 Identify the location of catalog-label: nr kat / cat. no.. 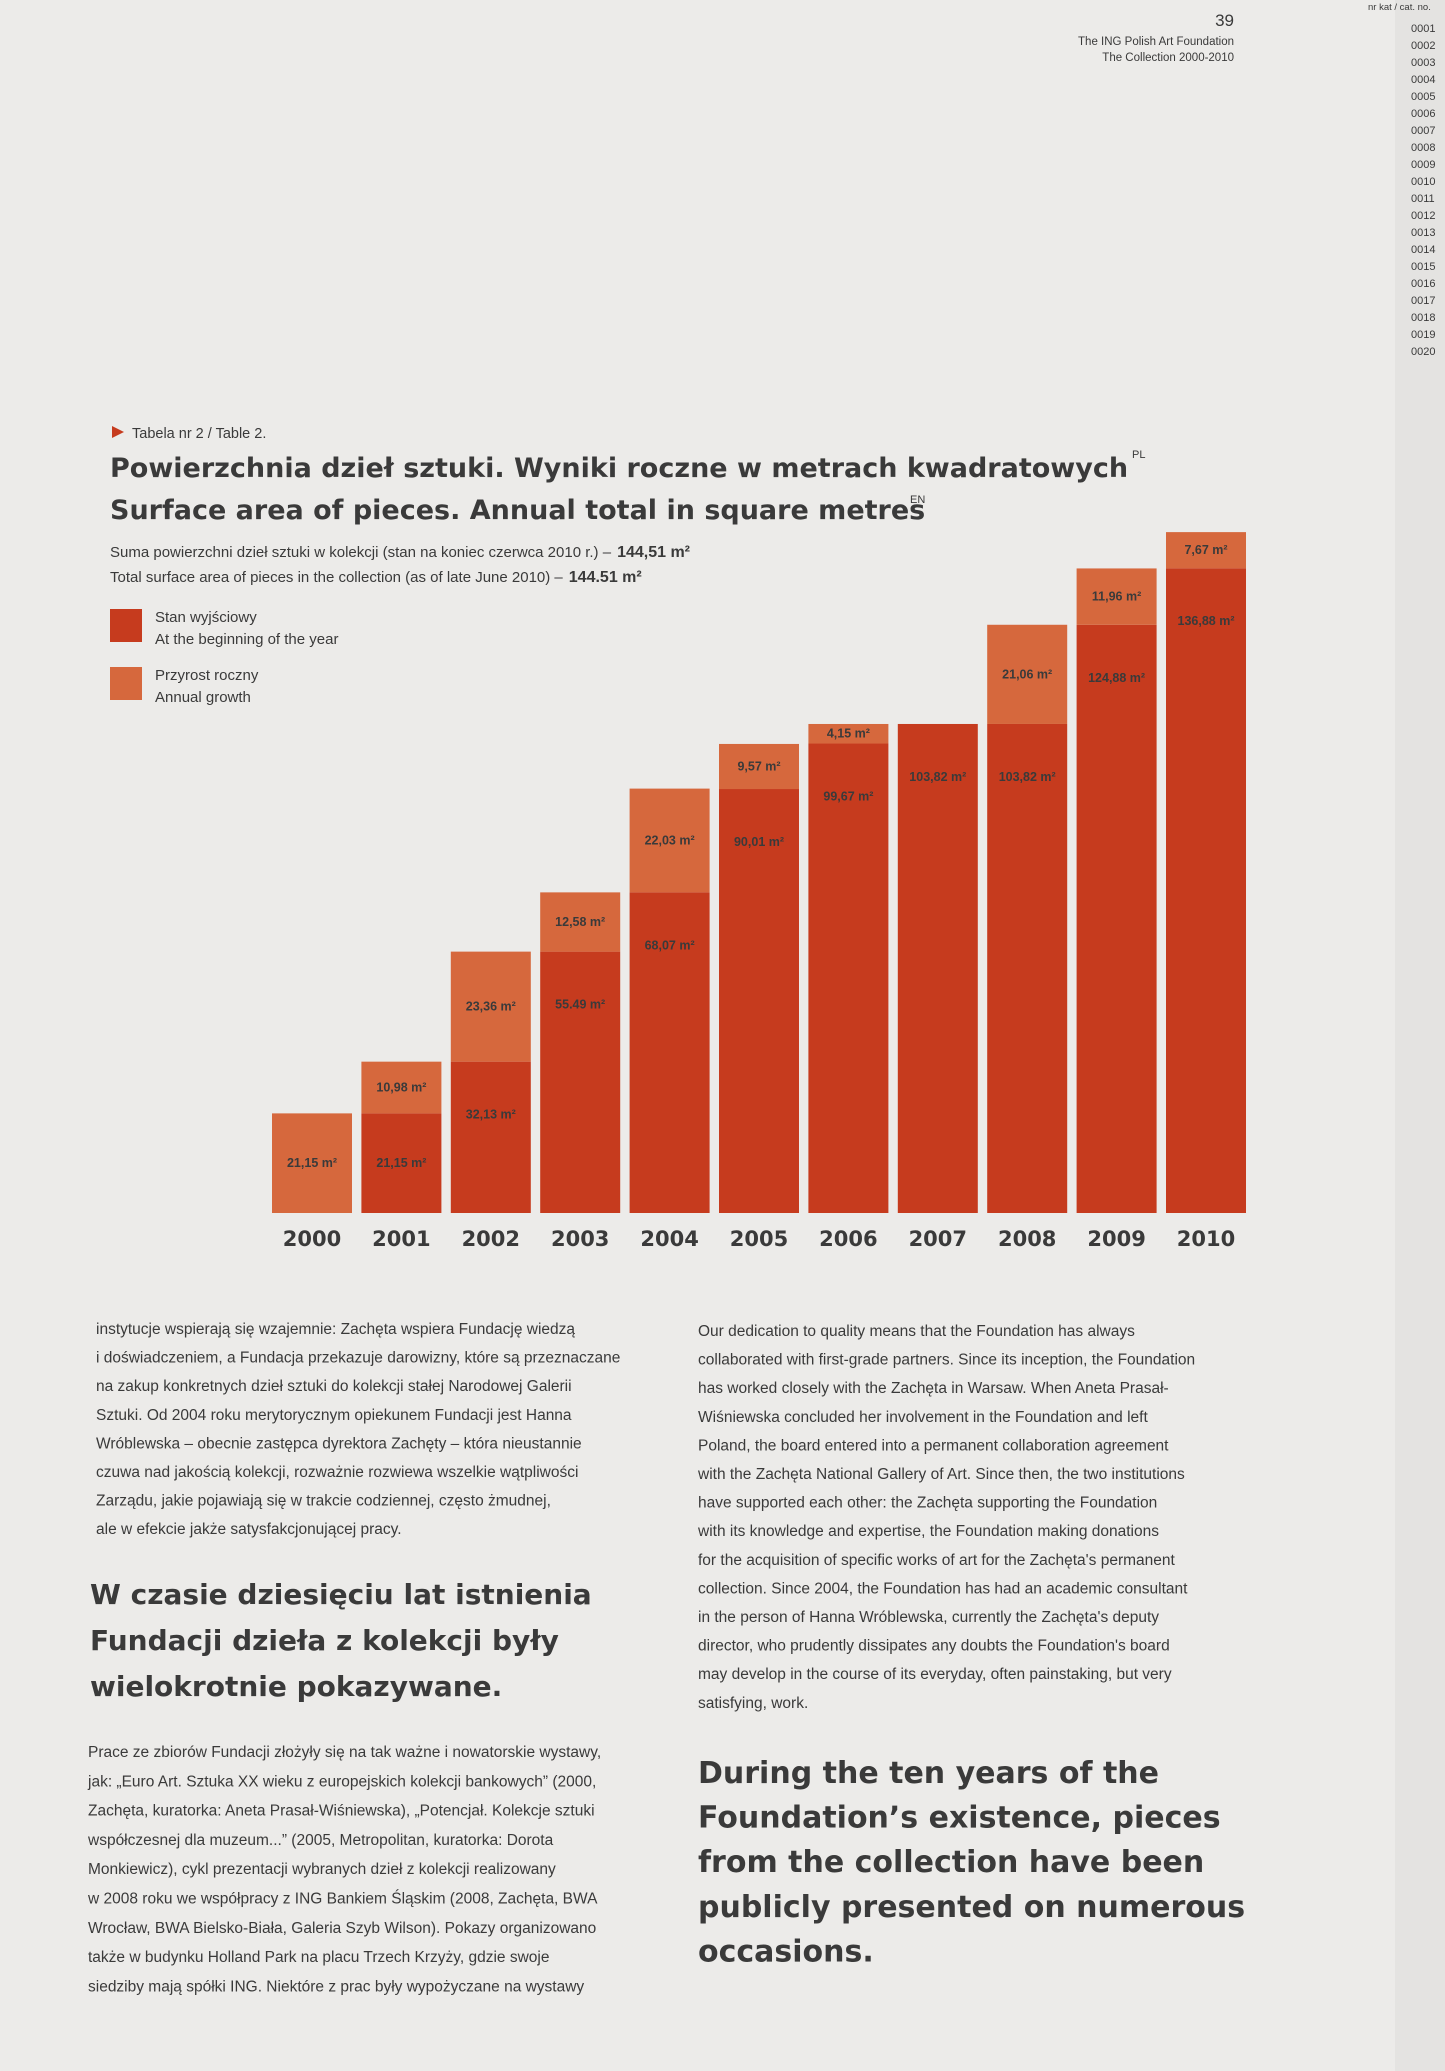
(1399, 7).